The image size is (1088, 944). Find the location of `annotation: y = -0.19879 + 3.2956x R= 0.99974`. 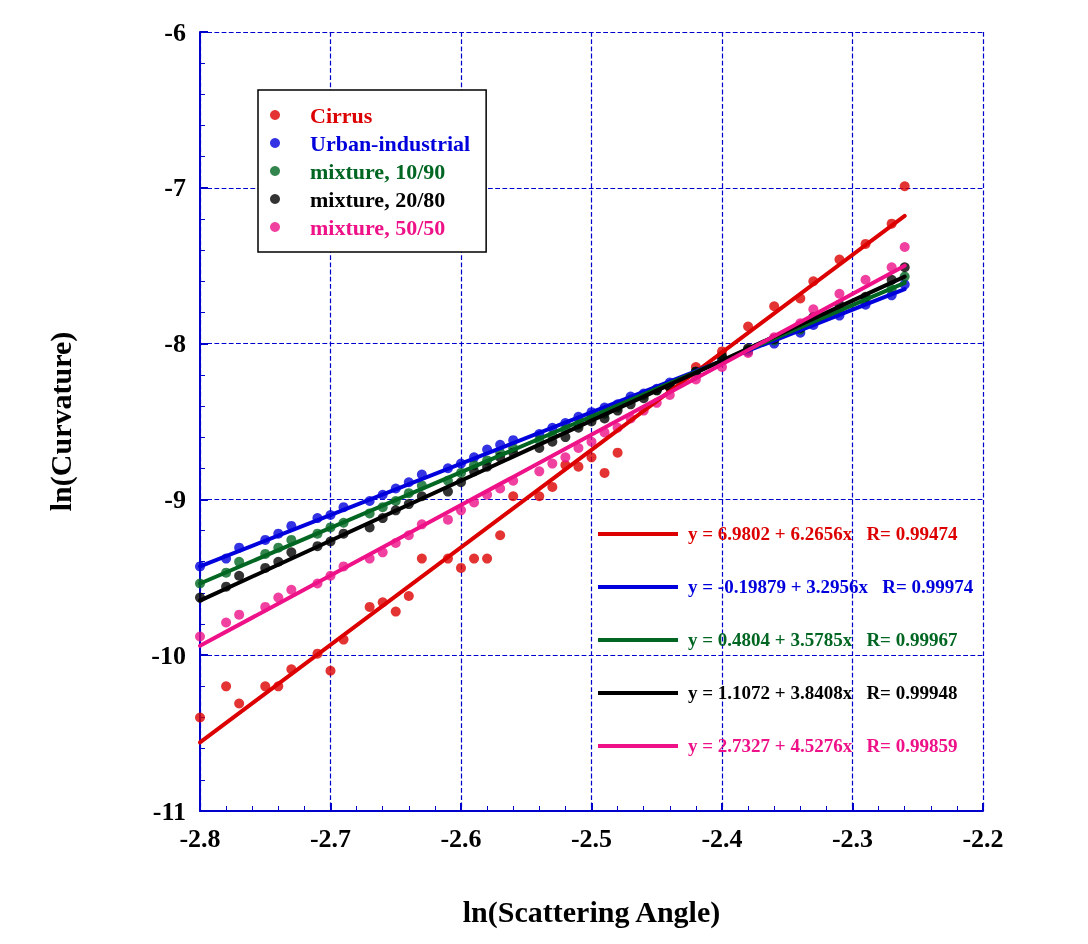

annotation: y = -0.19879 + 3.2956x R= 0.99974 is located at coordinates (831, 587).